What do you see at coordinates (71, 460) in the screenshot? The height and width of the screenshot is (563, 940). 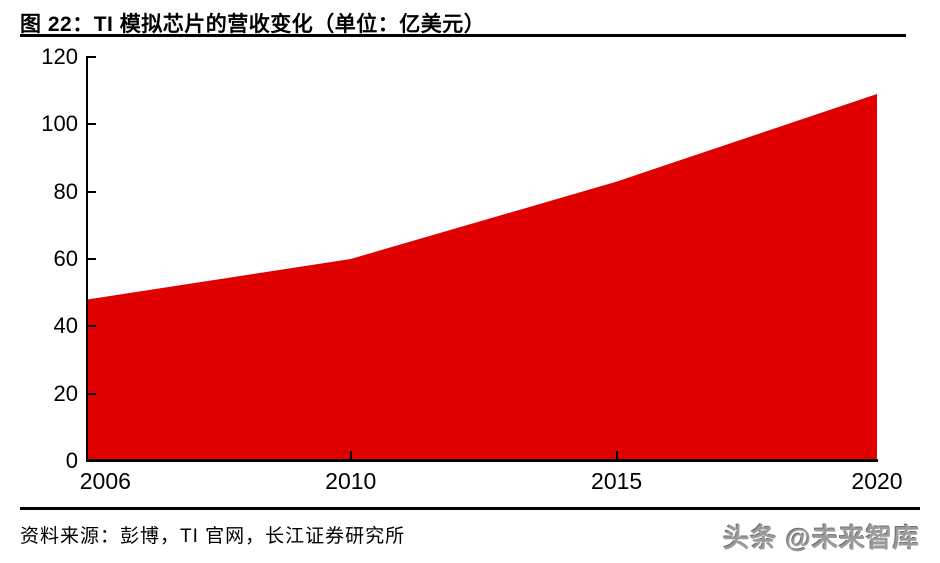 I see `y-axis-tick-label: 0` at bounding box center [71, 460].